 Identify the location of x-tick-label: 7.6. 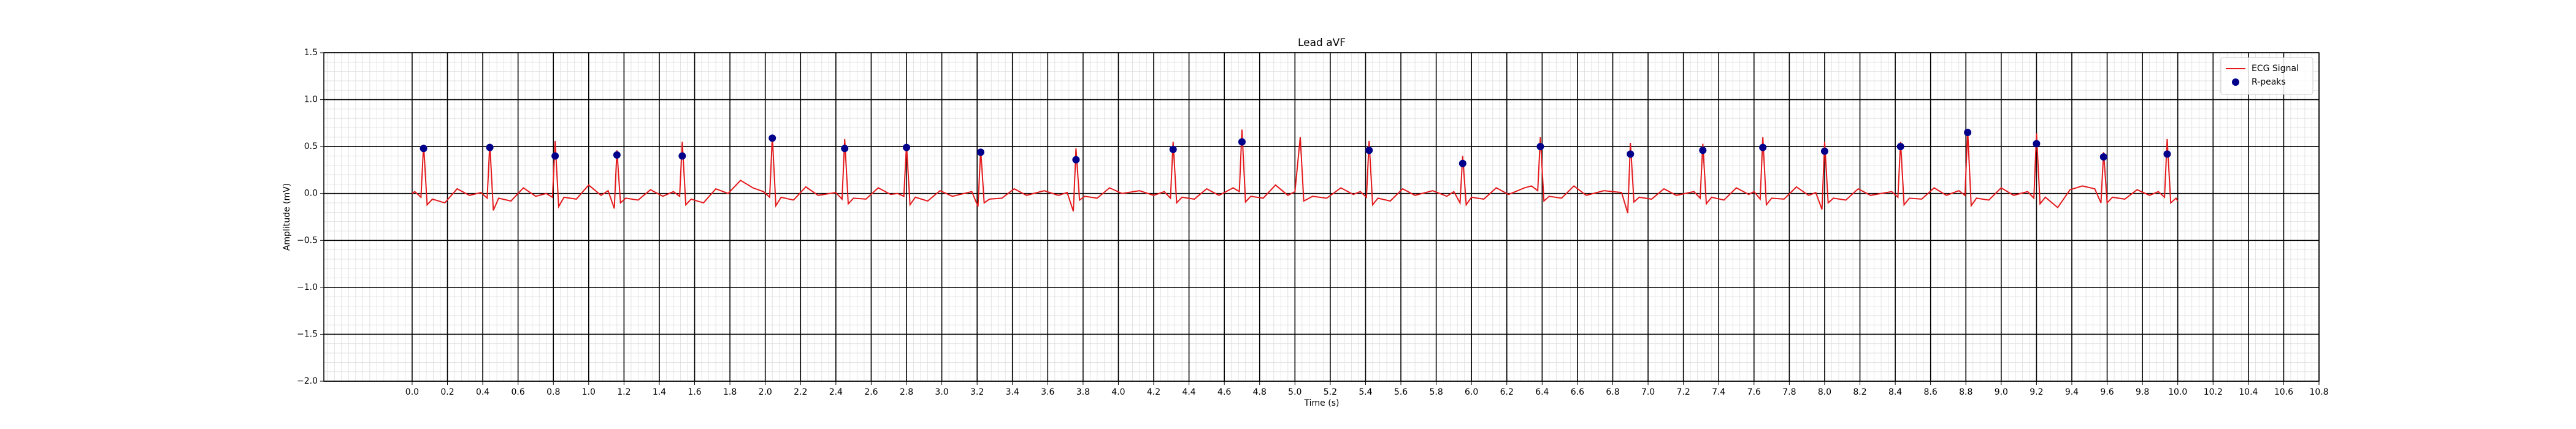
(1754, 392).